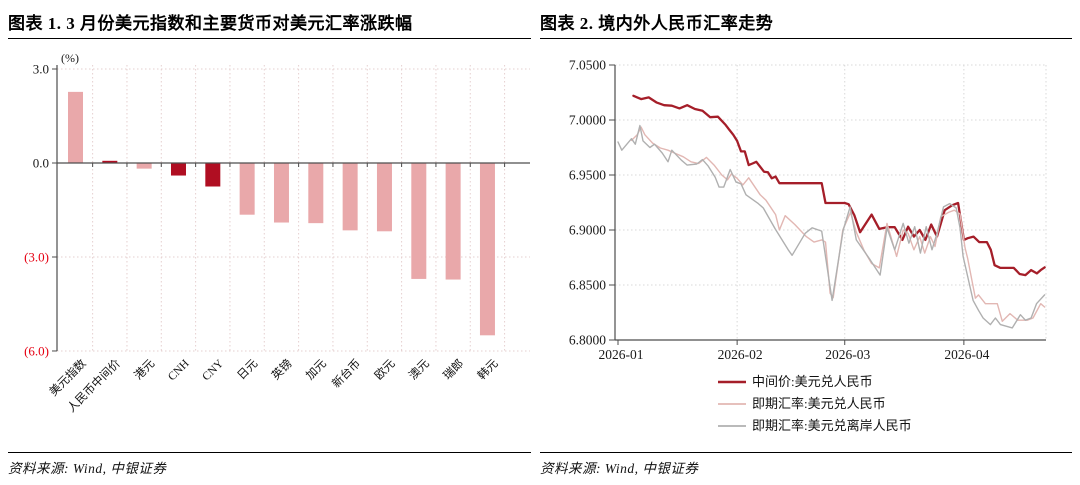  Describe the element at coordinates (839, 185) in the screenshot. I see `series-line-red_line` at that location.